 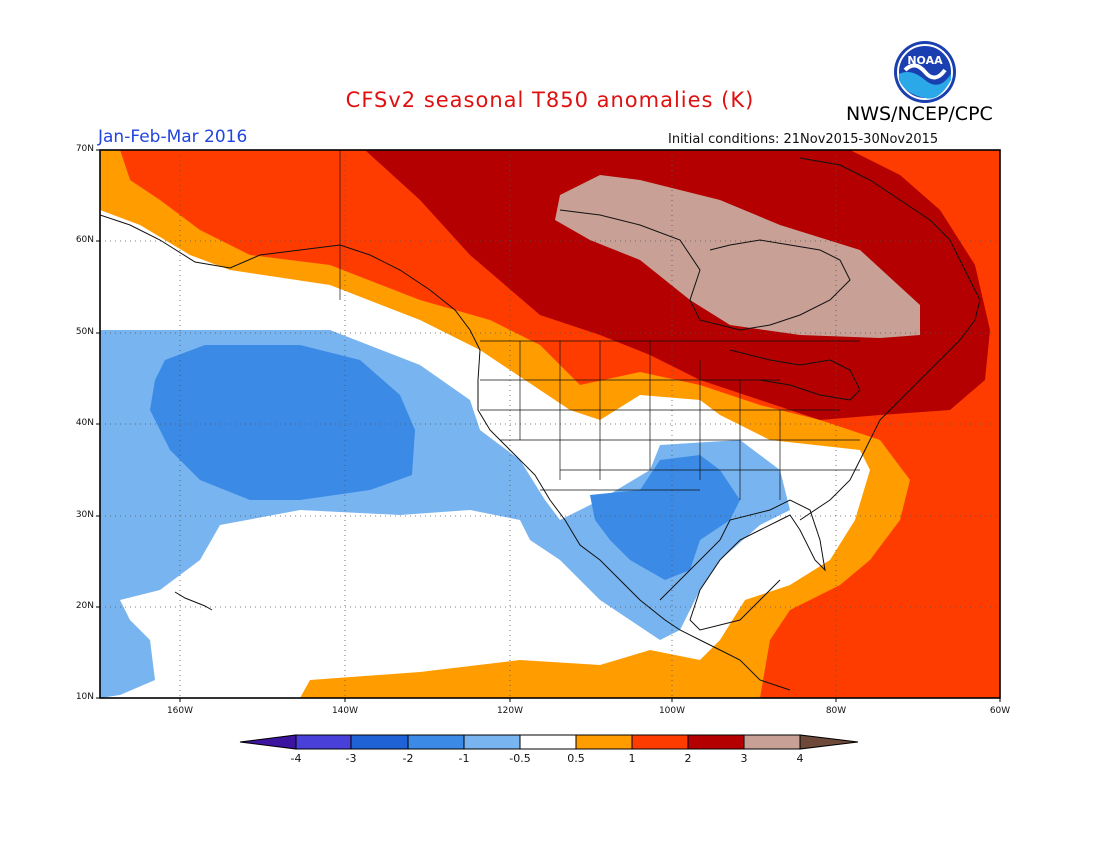 What do you see at coordinates (919, 114) in the screenshot?
I see `agency-label: NWS/NCEP/CPC` at bounding box center [919, 114].